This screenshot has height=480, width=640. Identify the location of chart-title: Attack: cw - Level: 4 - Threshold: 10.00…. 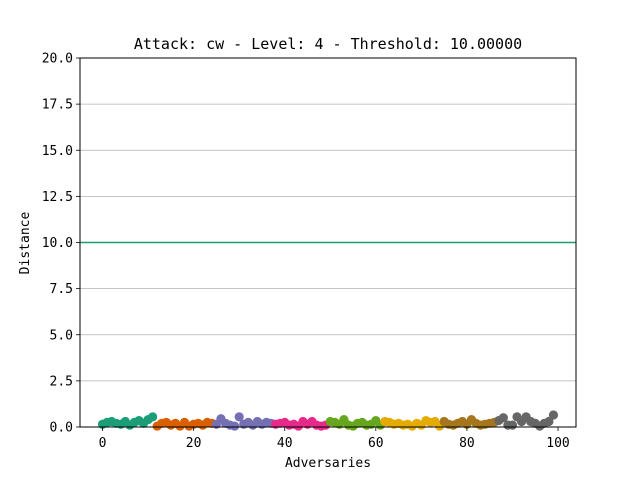
(328, 44).